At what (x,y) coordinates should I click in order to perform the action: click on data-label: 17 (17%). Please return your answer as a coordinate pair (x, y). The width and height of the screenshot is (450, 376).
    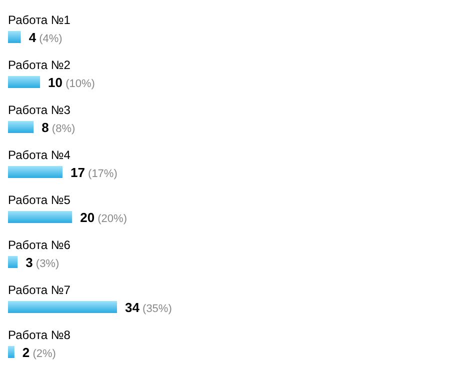
    Looking at the image, I should click on (94, 172).